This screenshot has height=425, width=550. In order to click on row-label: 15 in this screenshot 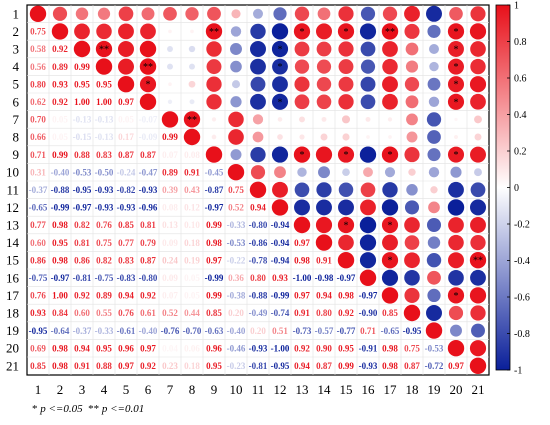, I will do `click(12, 260)`.